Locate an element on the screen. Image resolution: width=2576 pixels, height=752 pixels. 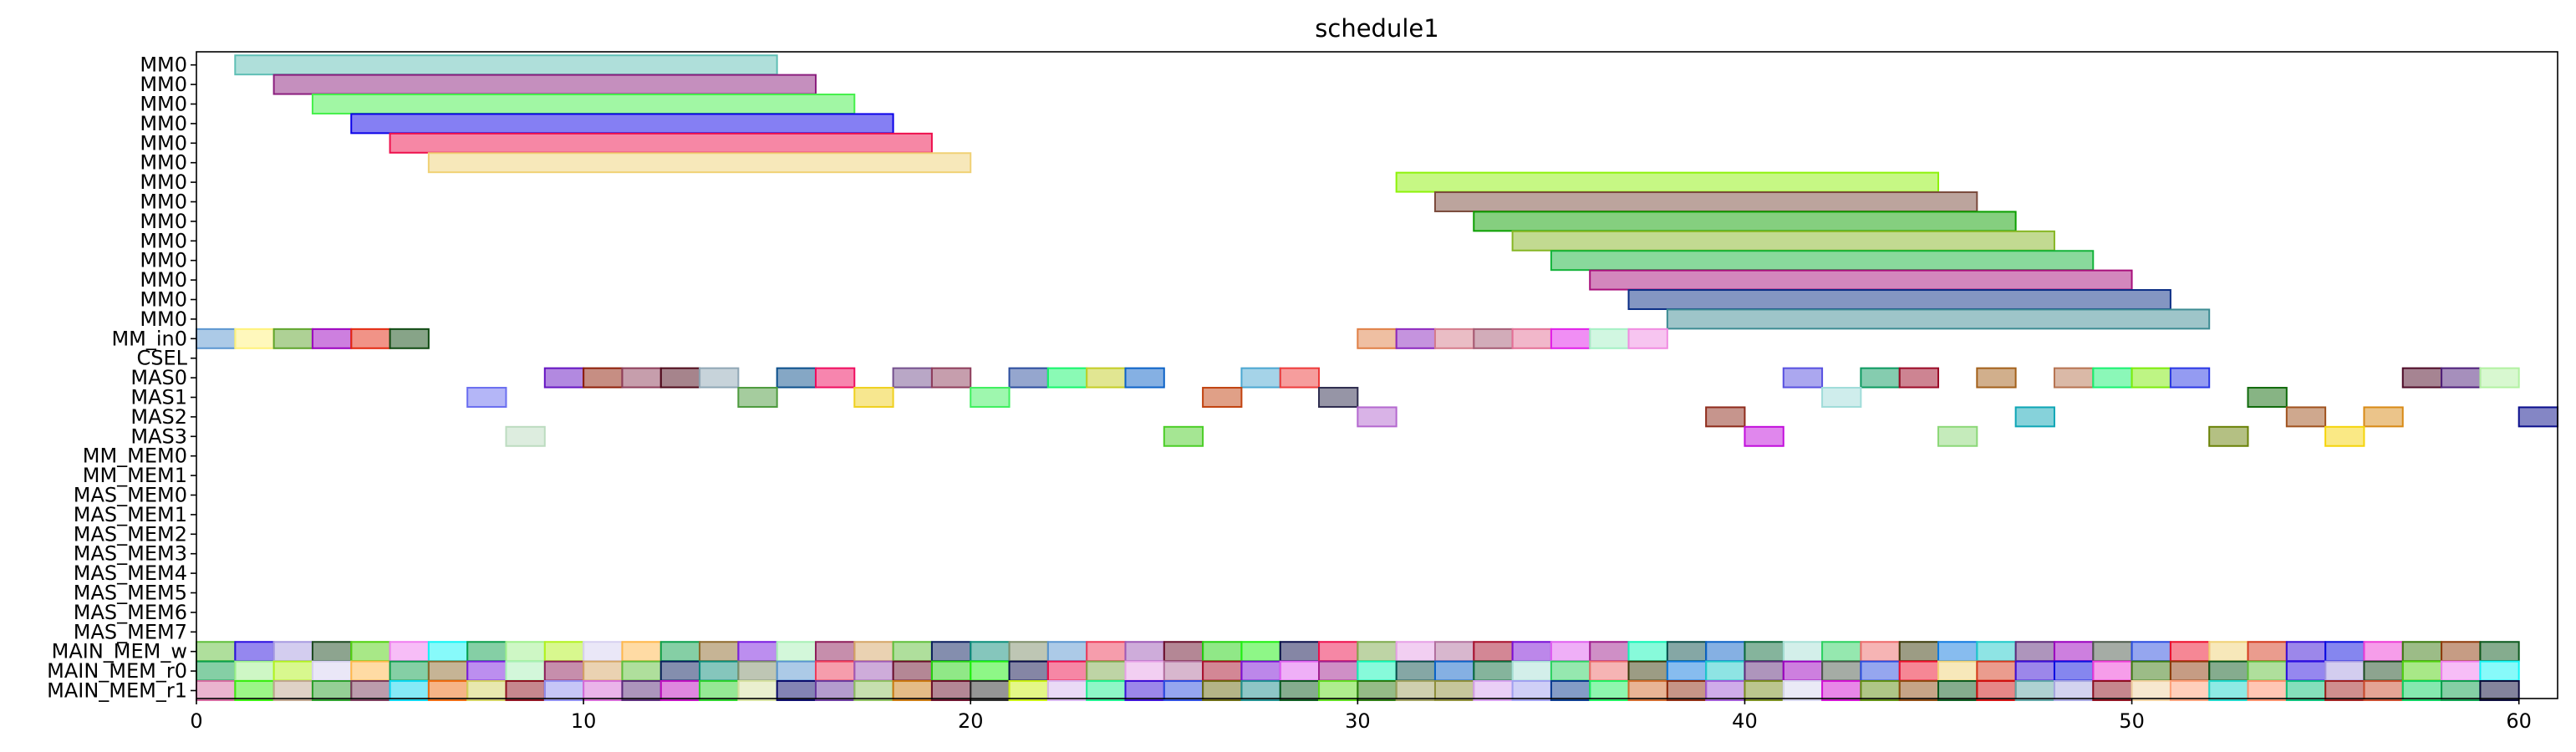
x-axis: 0 10 20 30 40 50 60 is located at coordinates (1361, 716).